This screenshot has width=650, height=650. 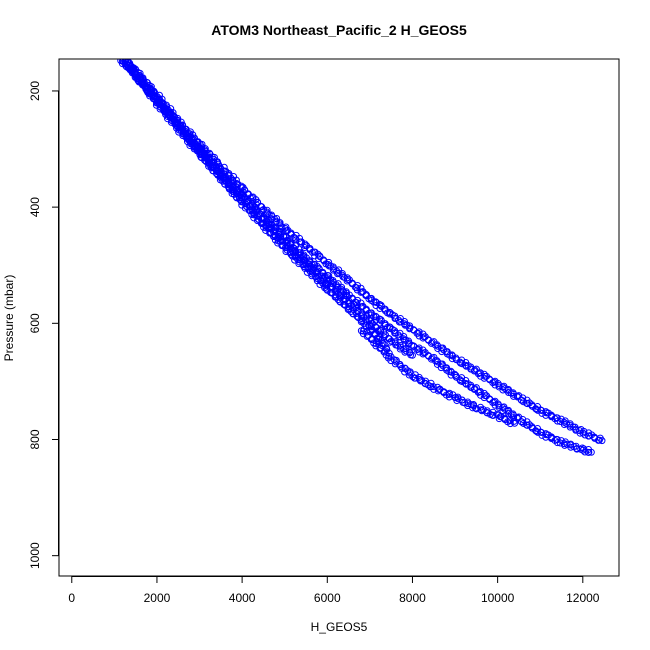 I want to click on x-tick-label: 4000, so click(x=242, y=598).